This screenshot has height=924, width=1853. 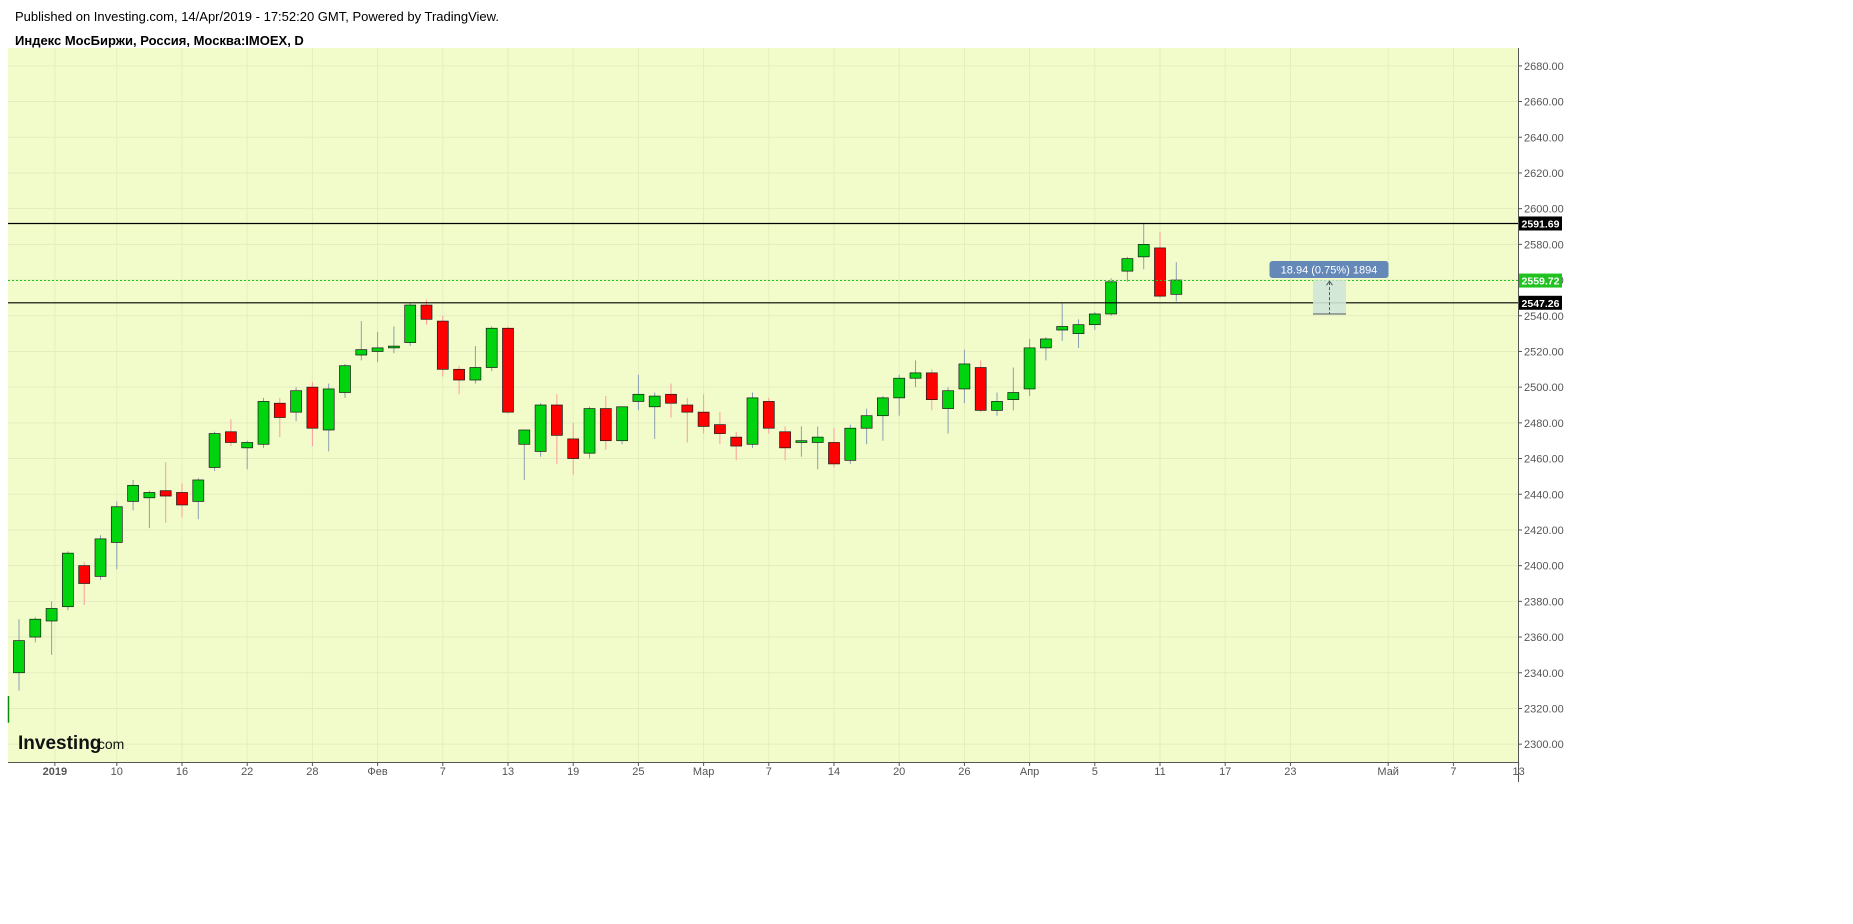 What do you see at coordinates (1029, 772) in the screenshot?
I see `x-tick-label: Апр` at bounding box center [1029, 772].